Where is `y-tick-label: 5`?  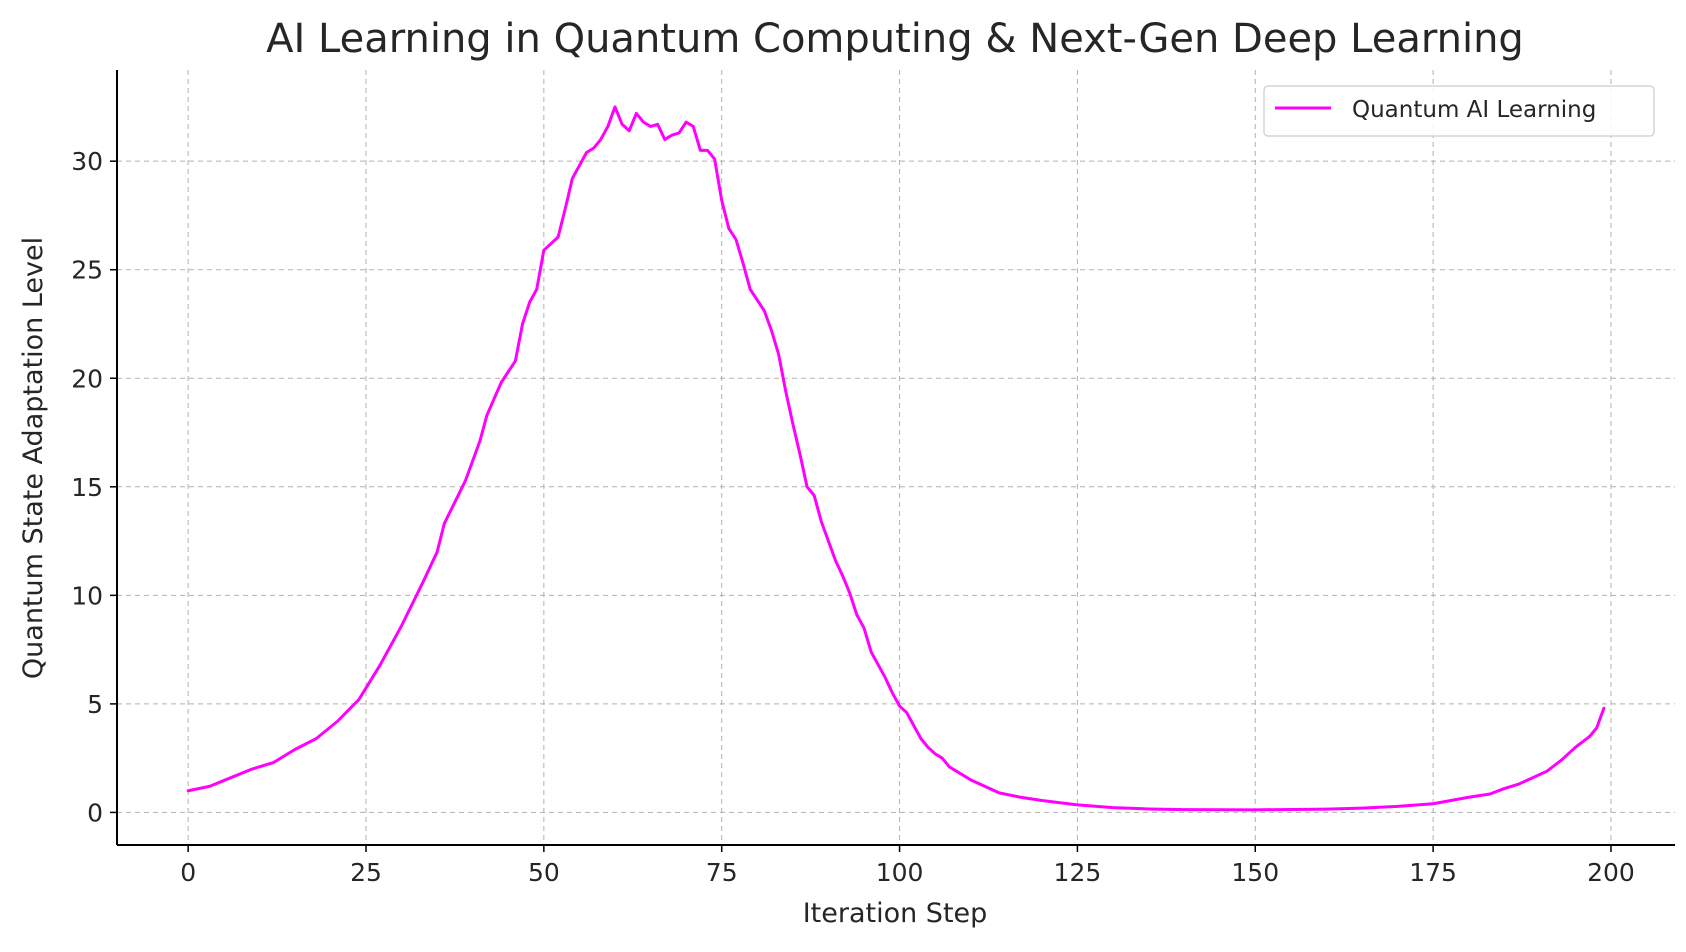 y-tick-label: 5 is located at coordinates (95, 704).